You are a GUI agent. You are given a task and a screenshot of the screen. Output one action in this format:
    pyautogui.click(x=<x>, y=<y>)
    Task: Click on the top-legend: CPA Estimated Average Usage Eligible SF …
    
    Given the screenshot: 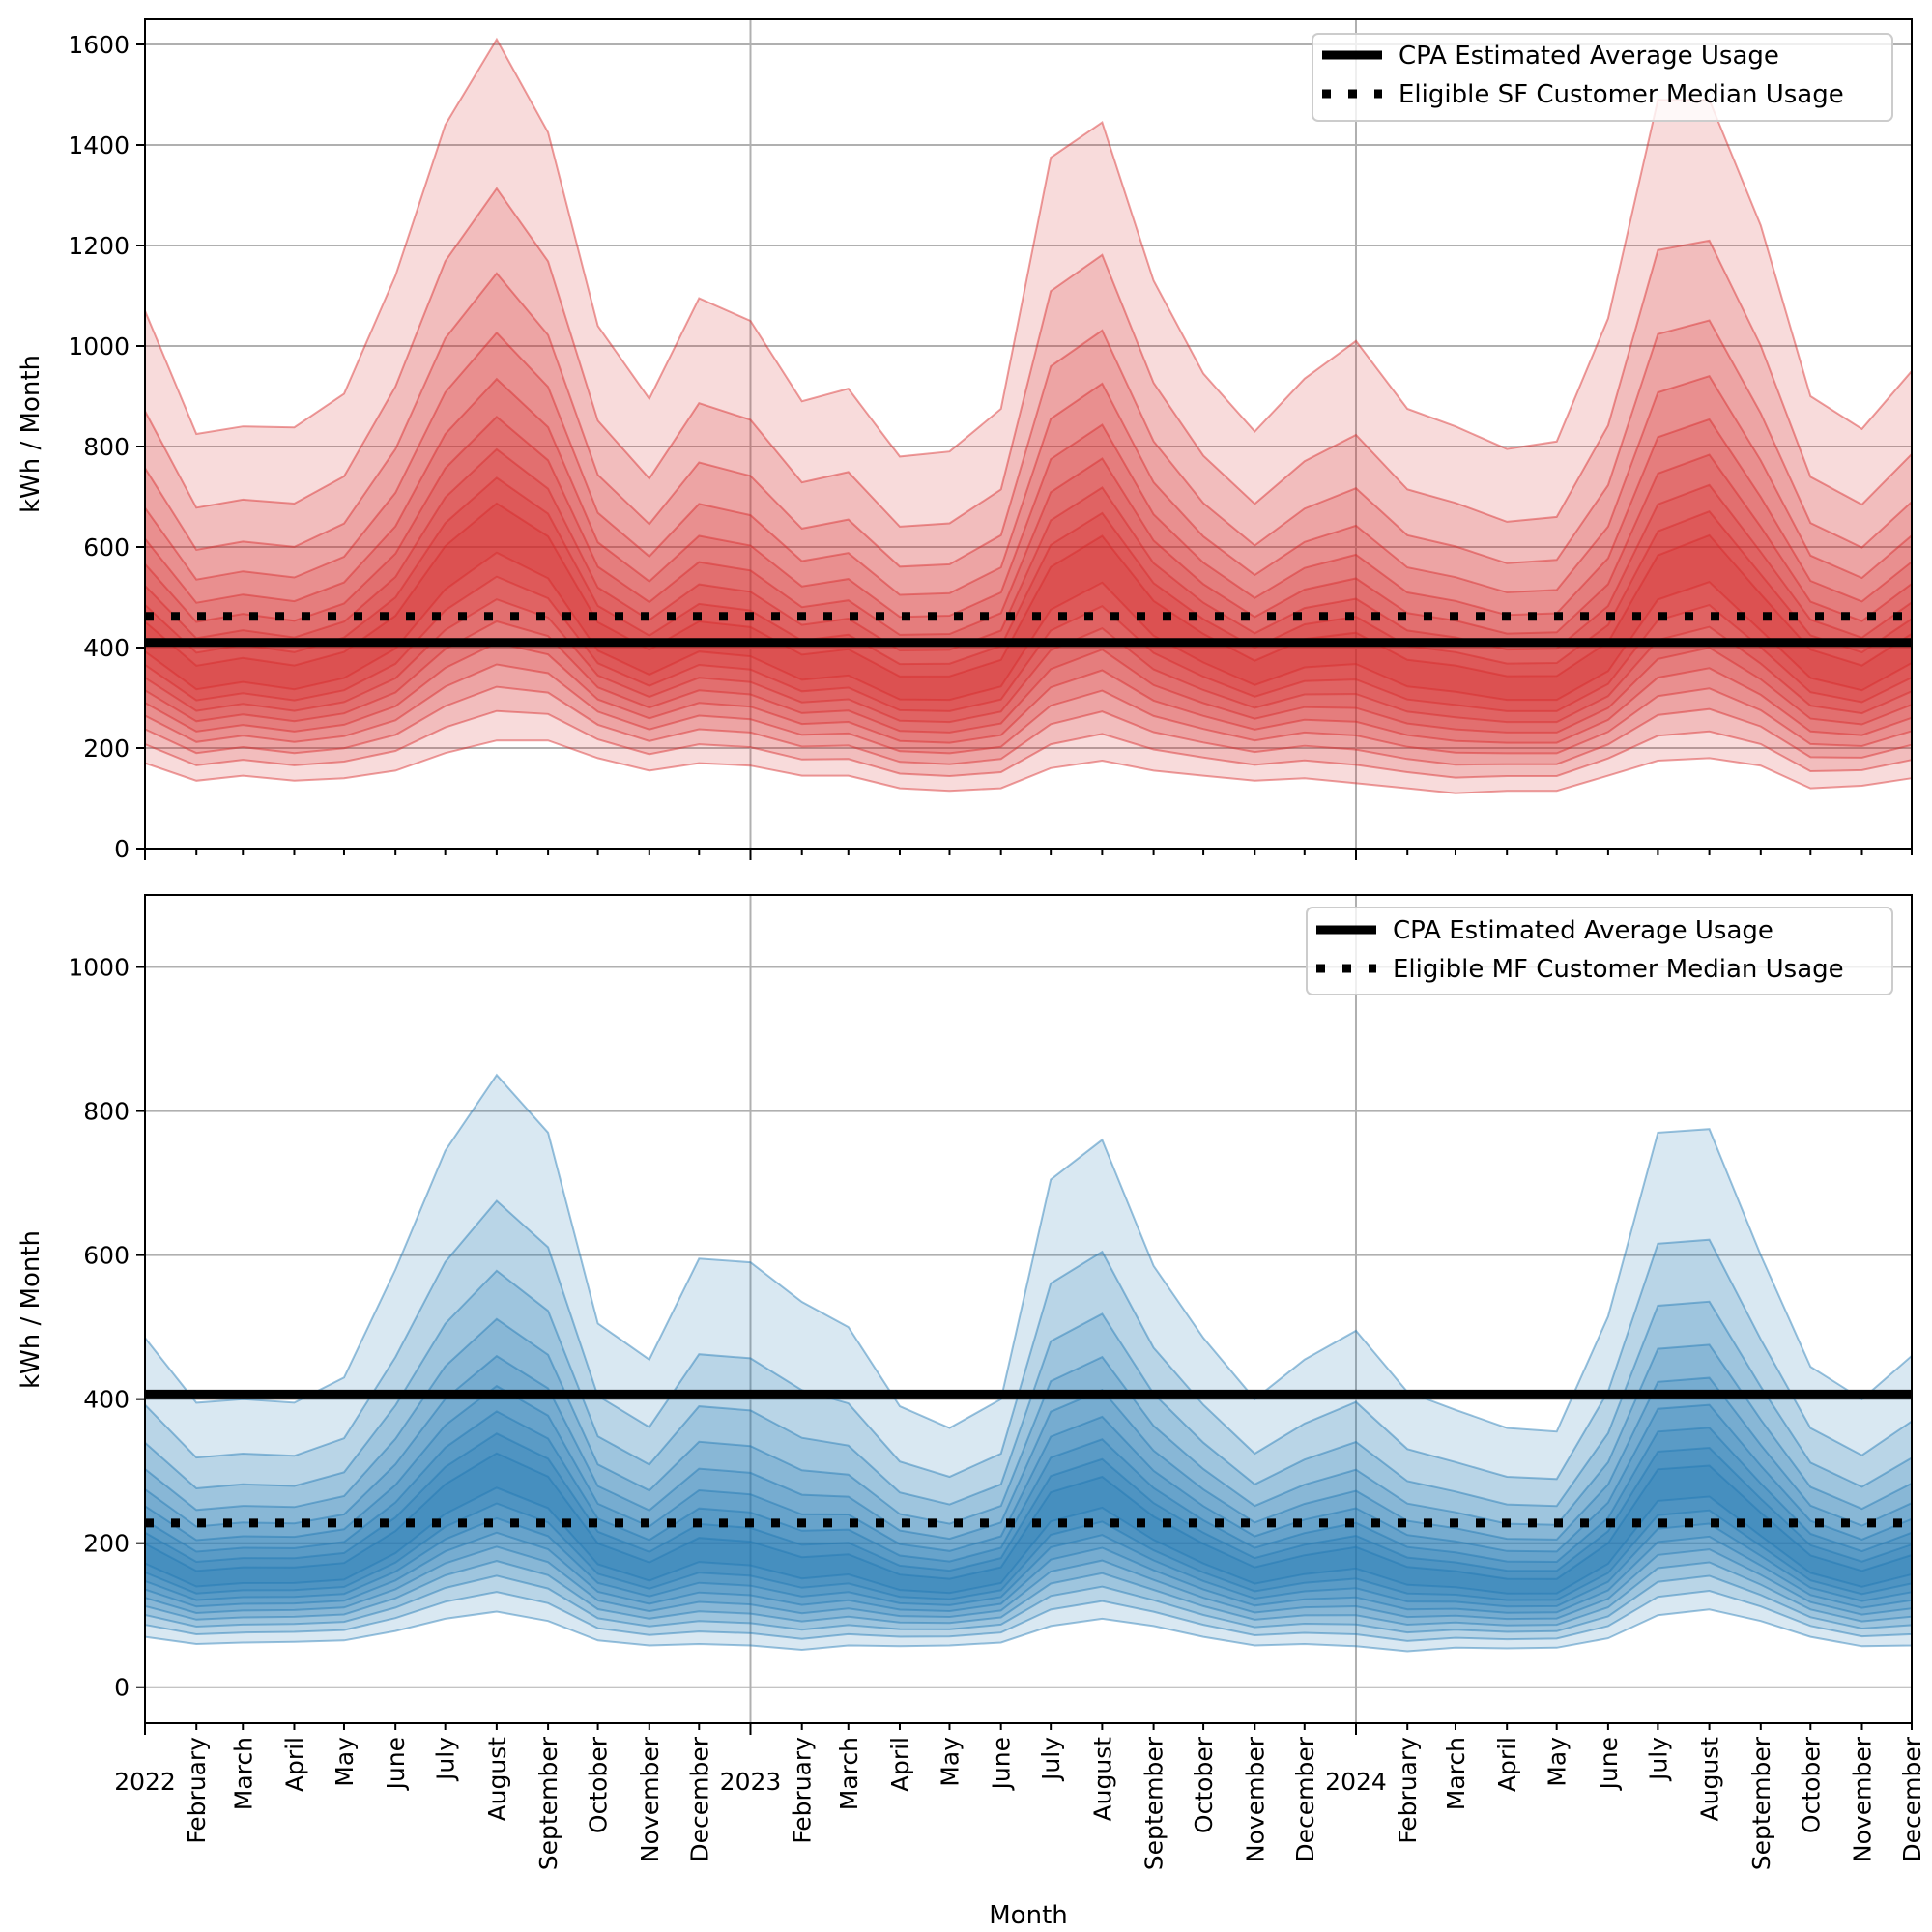 What is the action you would take?
    pyautogui.click(x=1602, y=77)
    